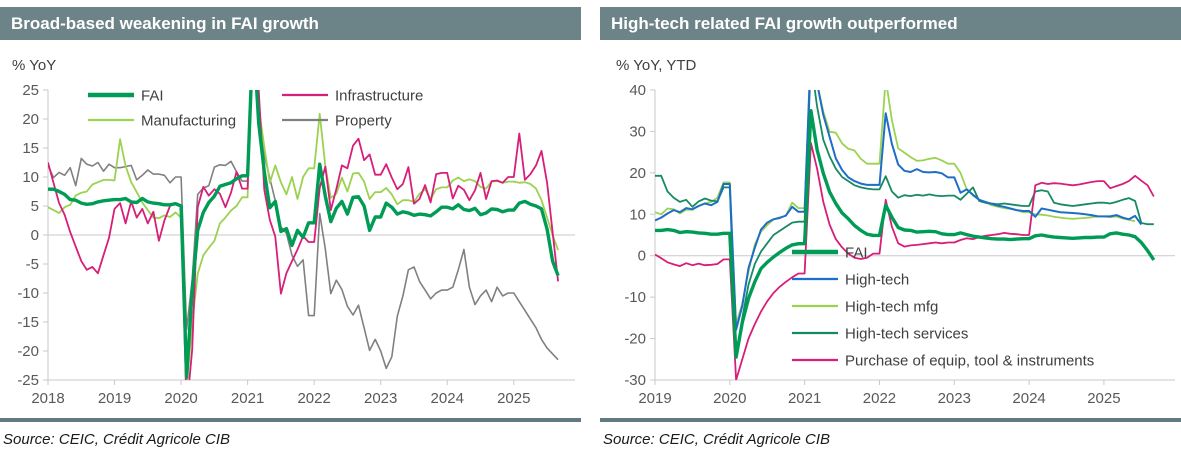  I want to click on y-tick-label: -5, so click(32, 264).